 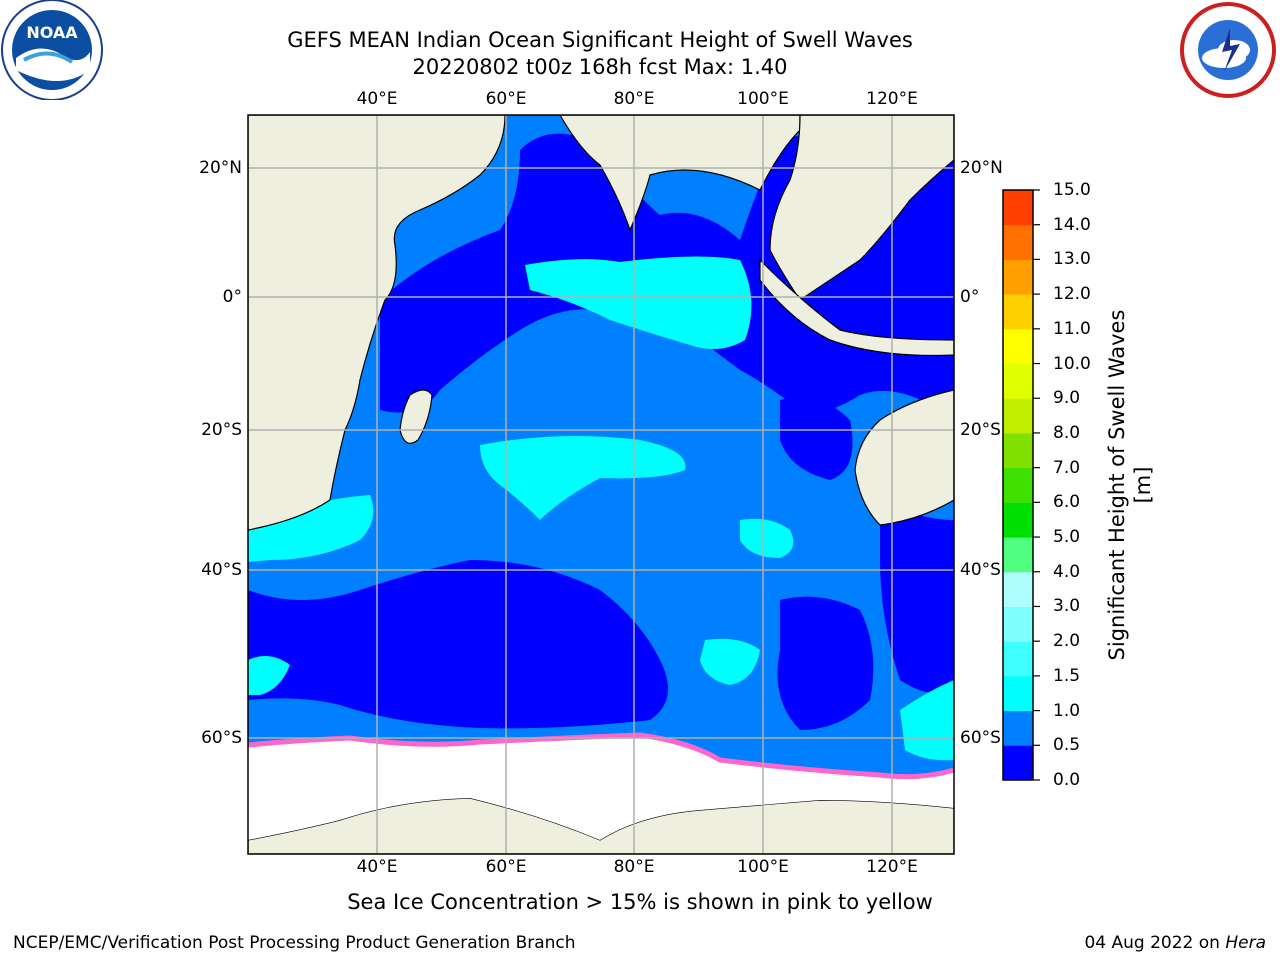 I want to click on colorbar, so click(x=1021, y=485).